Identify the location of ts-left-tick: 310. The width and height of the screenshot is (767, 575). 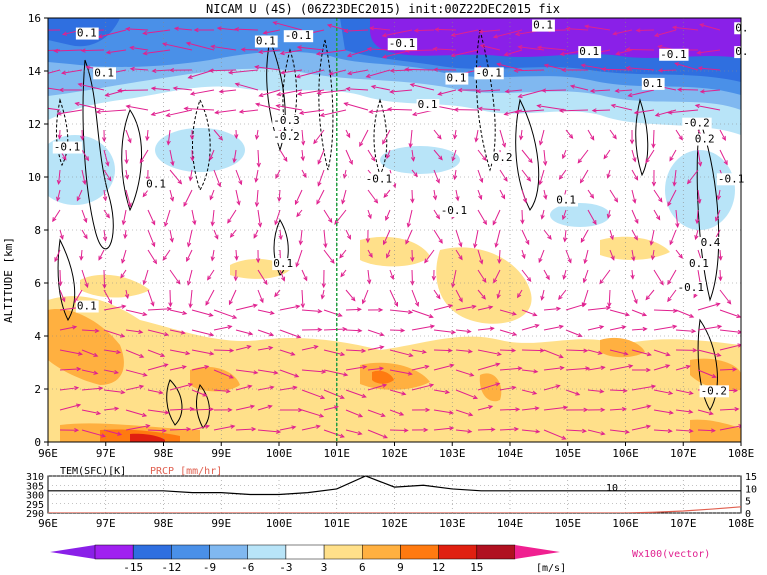
(35, 477).